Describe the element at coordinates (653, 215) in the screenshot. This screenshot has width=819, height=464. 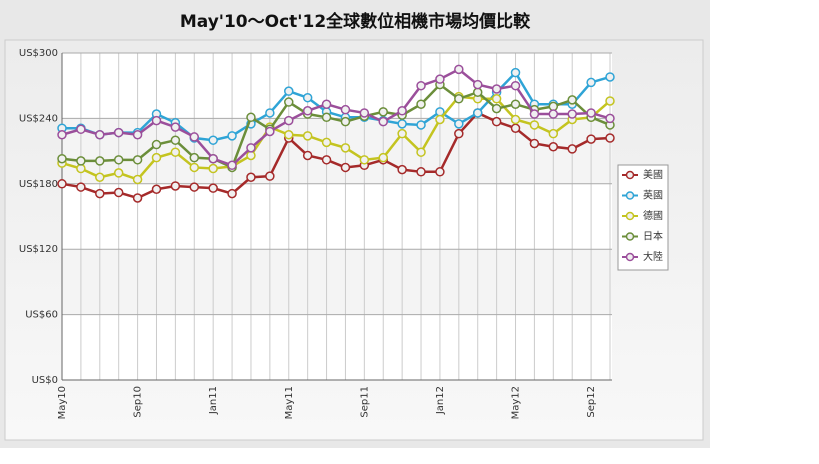
I see `legend-label: 德國` at that location.